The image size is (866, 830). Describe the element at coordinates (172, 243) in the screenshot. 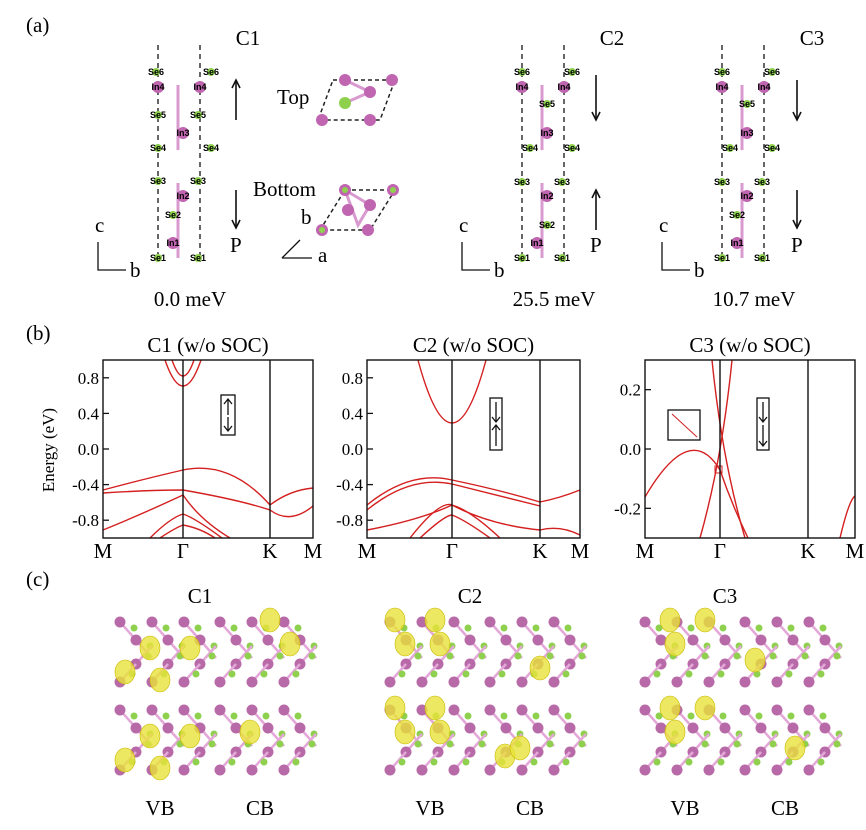

I see `atom-label: In1` at that location.